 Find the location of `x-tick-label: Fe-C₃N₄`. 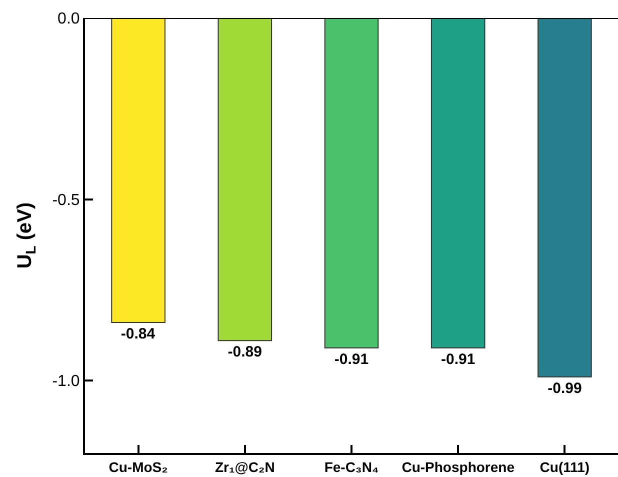

x-tick-label: Fe-C₃N₄ is located at coordinates (351, 466).